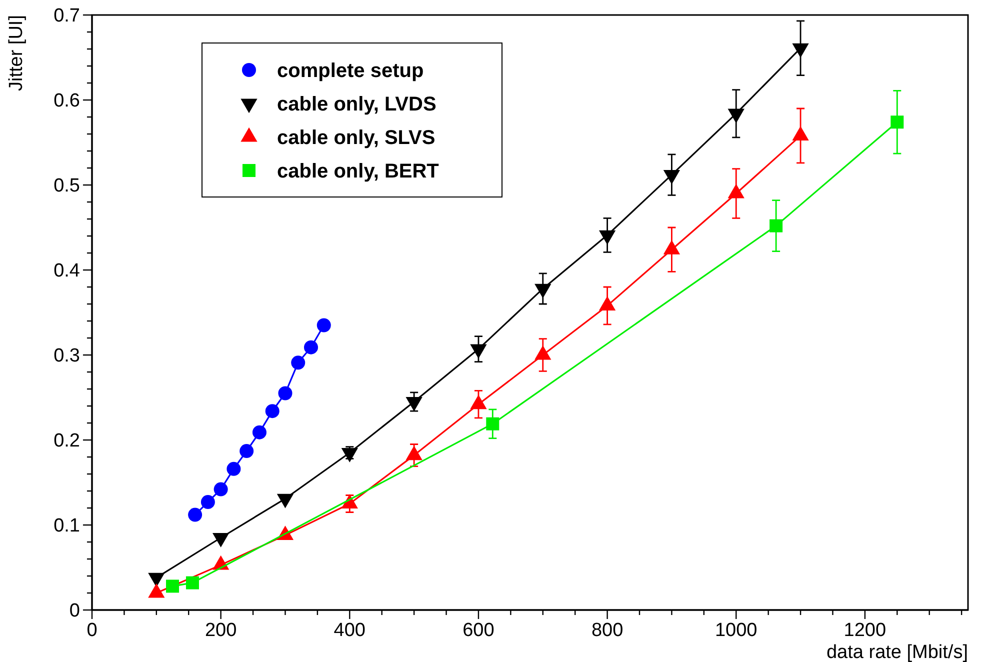 This screenshot has width=981, height=662. What do you see at coordinates (67, 101) in the screenshot?
I see `y-tick-label: 0.6` at bounding box center [67, 101].